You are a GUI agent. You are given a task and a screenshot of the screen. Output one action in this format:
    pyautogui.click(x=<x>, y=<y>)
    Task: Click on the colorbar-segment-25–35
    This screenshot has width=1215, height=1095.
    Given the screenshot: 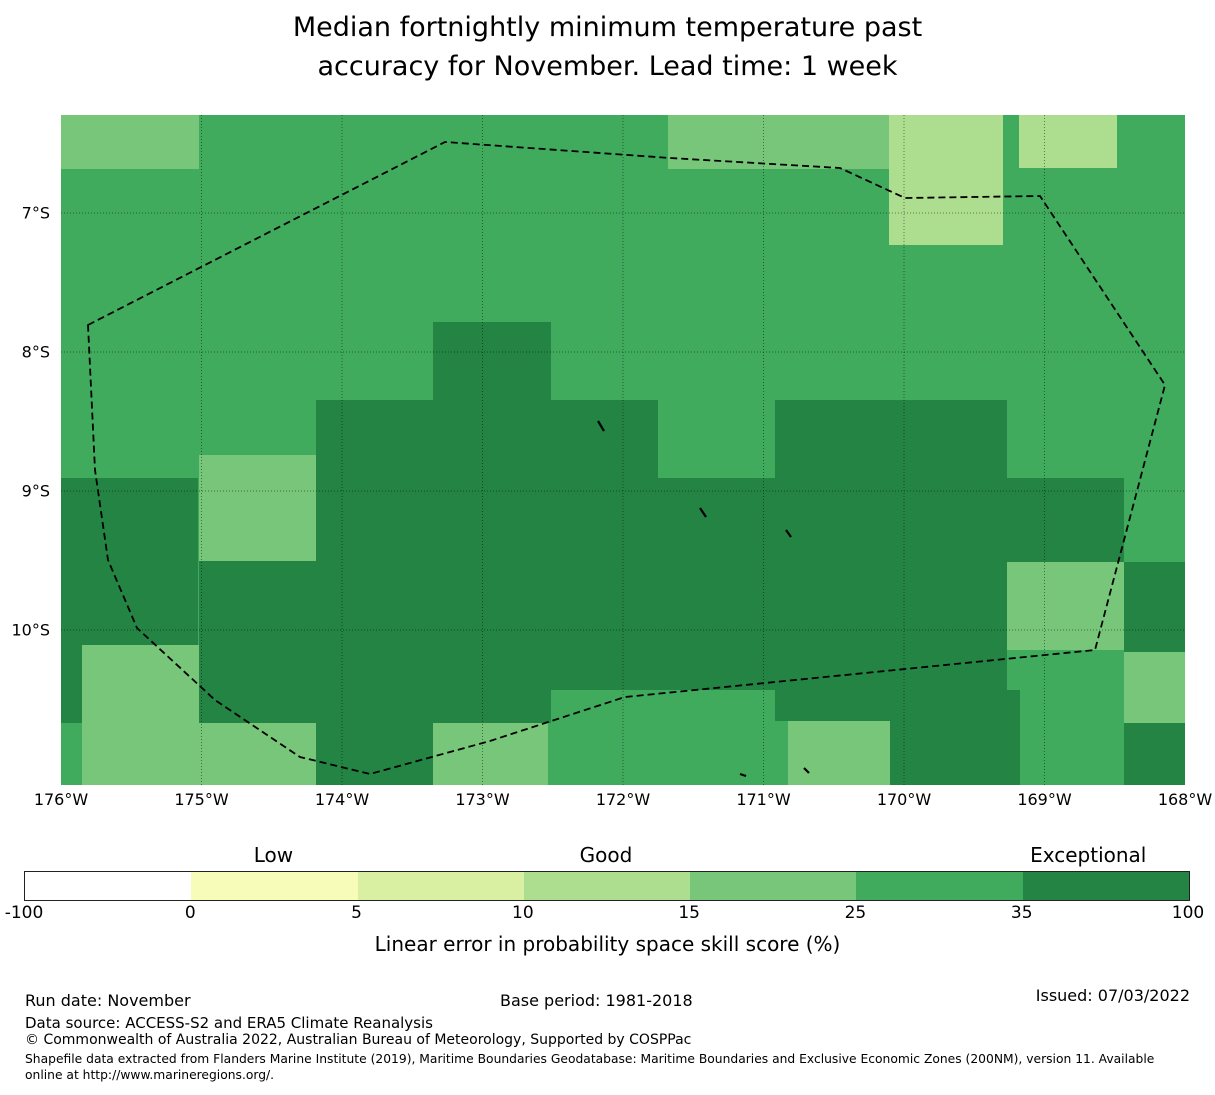 What is the action you would take?
    pyautogui.click(x=939, y=886)
    